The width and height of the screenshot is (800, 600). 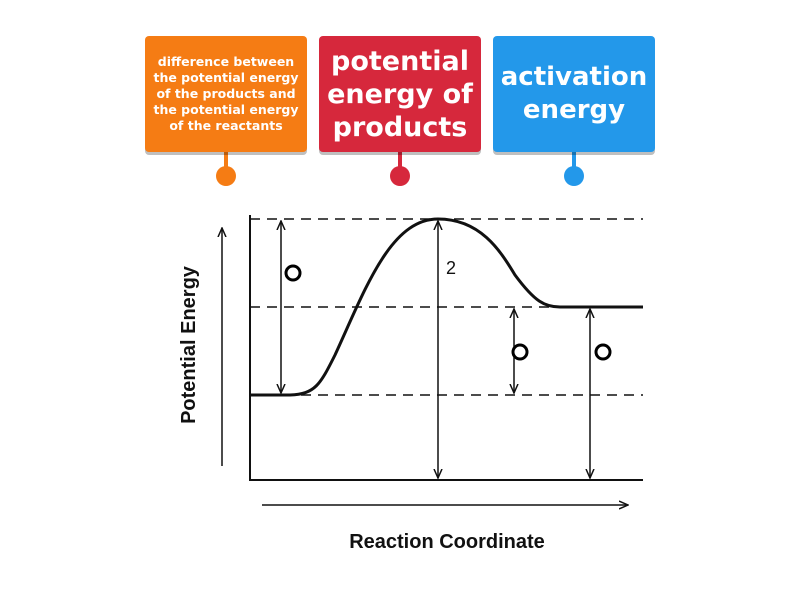 What do you see at coordinates (400, 169) in the screenshot?
I see `card-connectors` at bounding box center [400, 169].